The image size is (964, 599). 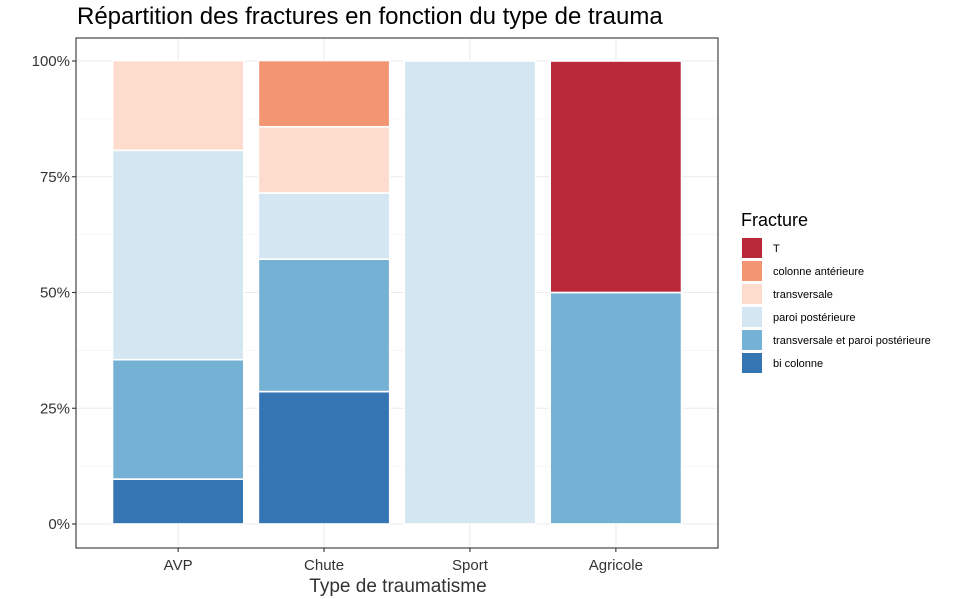 I want to click on y-tick-label: 100%, so click(x=51, y=61).